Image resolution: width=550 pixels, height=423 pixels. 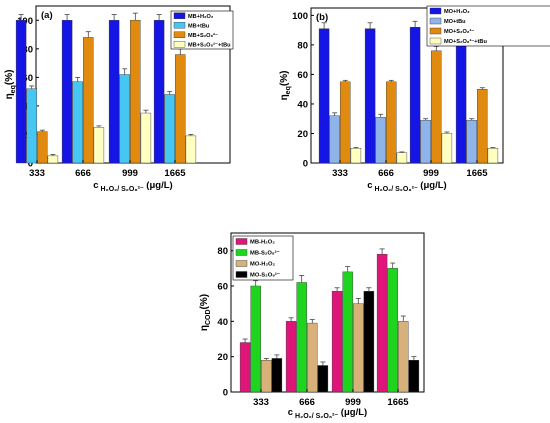 What do you see at coordinates (203, 35) in the screenshot?
I see `legend-label: MB+S₂O₈²⁻` at bounding box center [203, 35].